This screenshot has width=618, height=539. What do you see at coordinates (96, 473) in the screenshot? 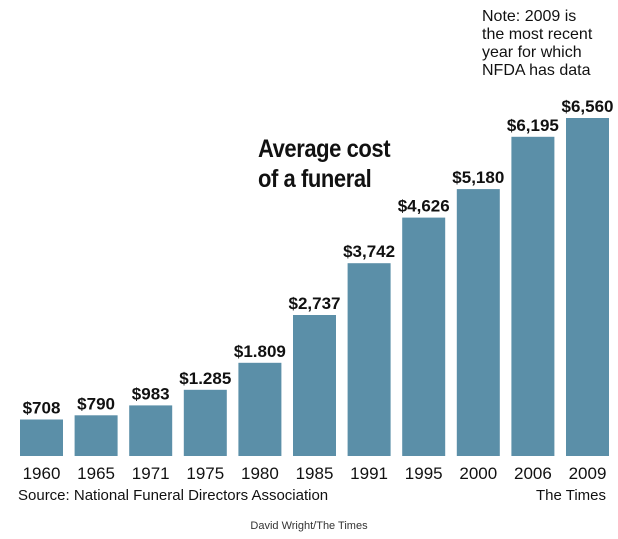
I see `category-label-1965: 1965` at bounding box center [96, 473].